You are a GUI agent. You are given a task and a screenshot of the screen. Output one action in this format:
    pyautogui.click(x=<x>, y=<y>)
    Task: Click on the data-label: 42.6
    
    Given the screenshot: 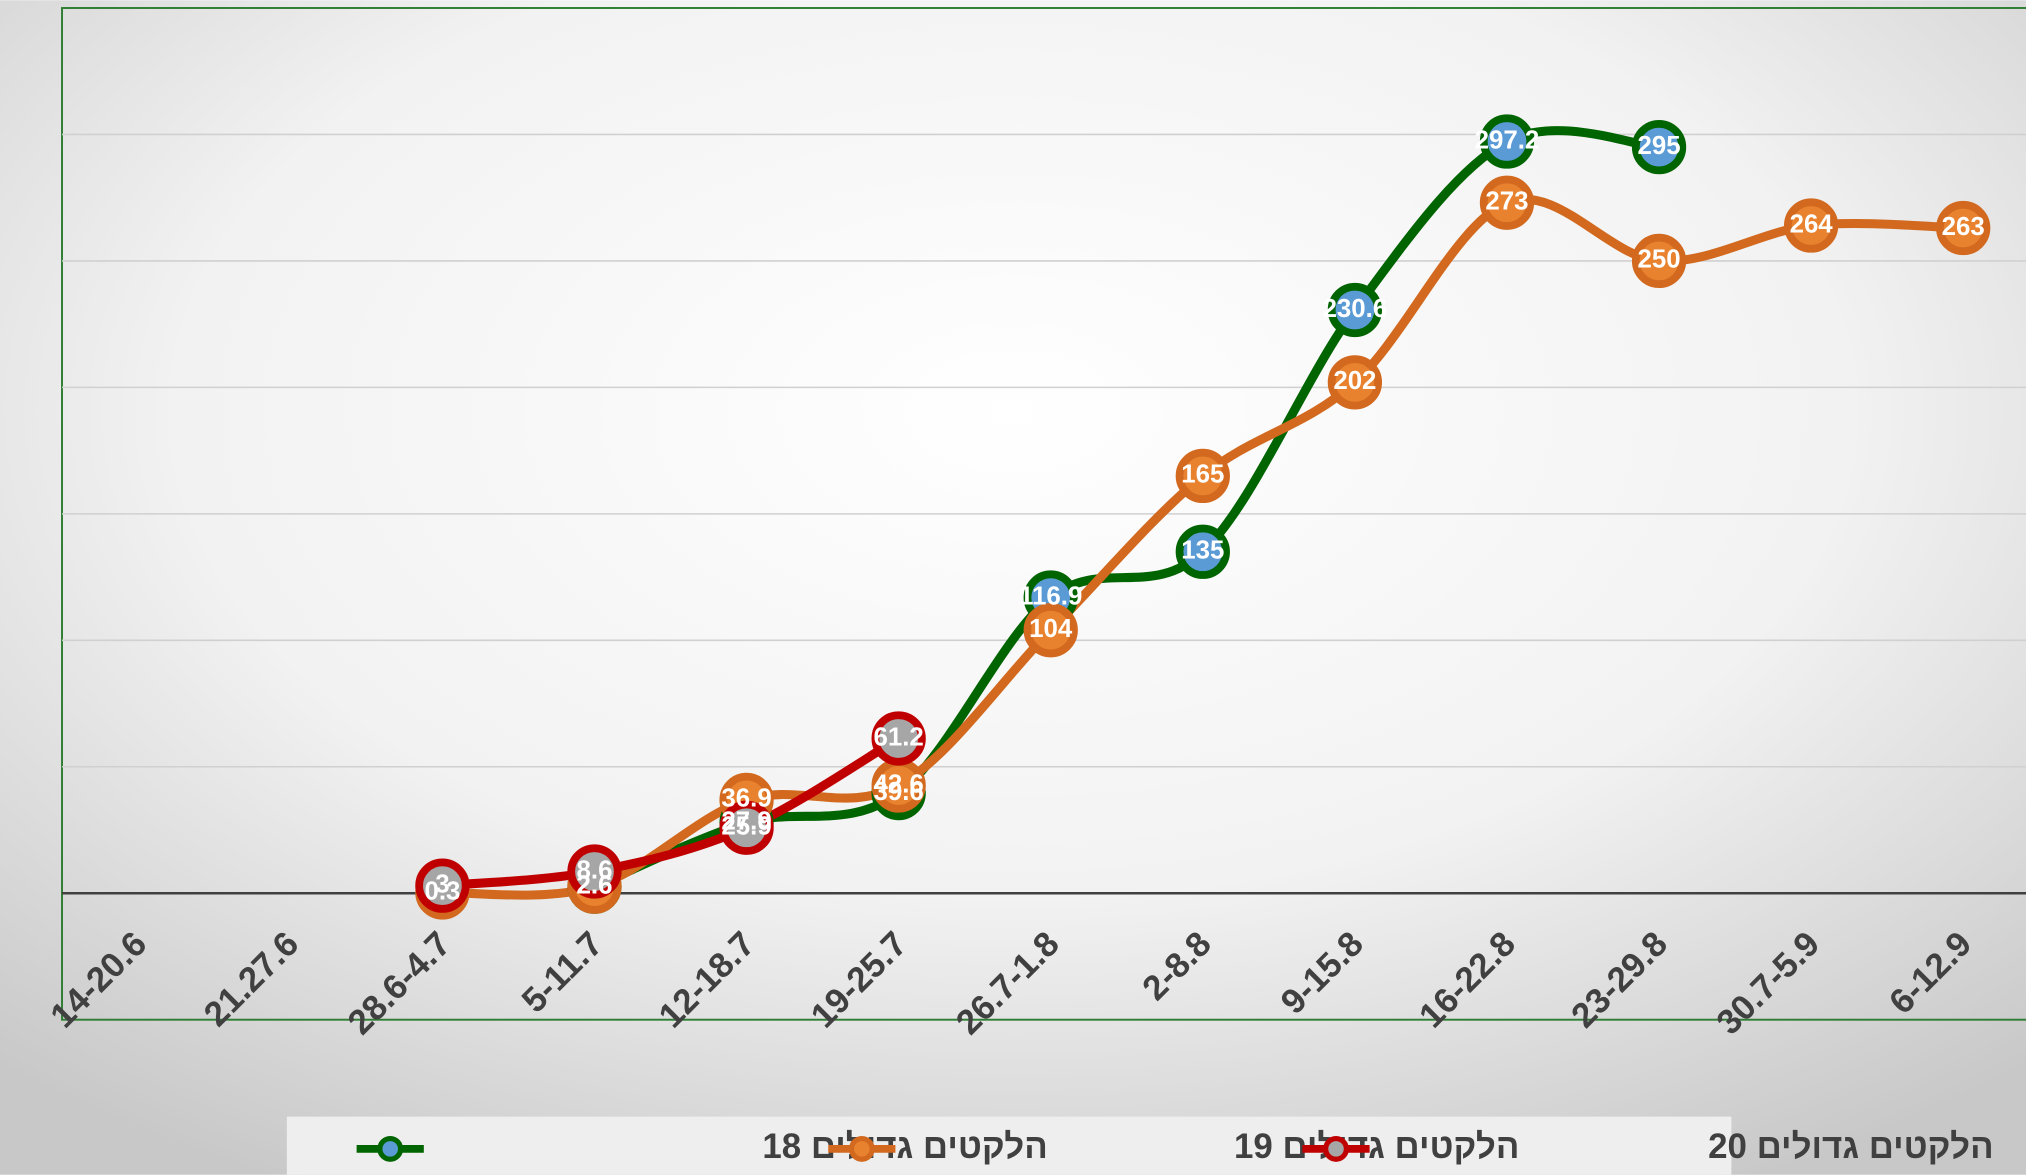 What is the action you would take?
    pyautogui.click(x=899, y=784)
    